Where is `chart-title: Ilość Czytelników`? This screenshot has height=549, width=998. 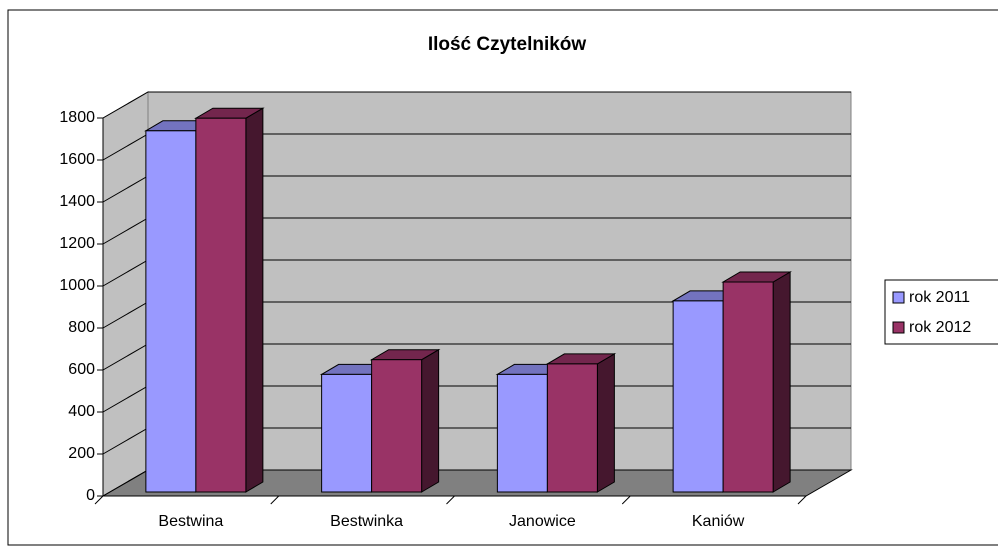
chart-title: Ilość Czytelników is located at coordinates (507, 44).